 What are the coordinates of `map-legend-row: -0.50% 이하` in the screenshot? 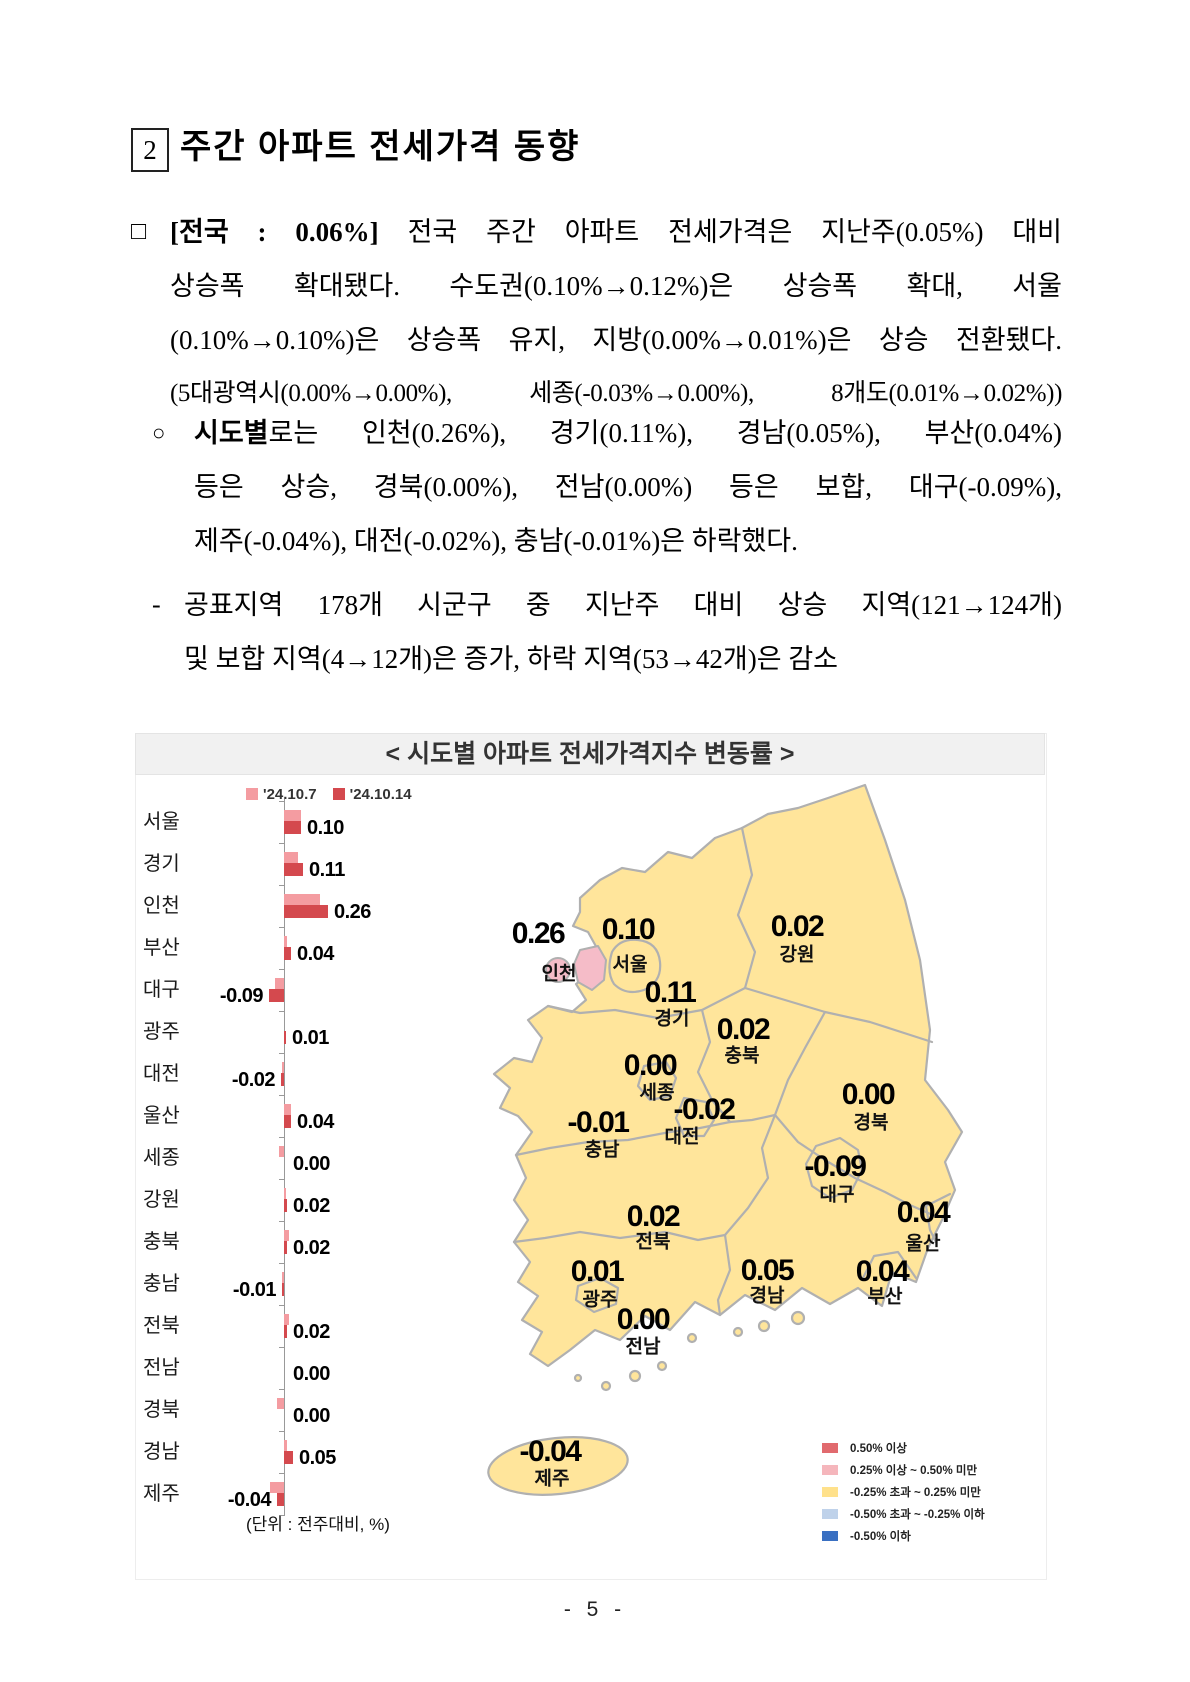 It's located at (903, 1536).